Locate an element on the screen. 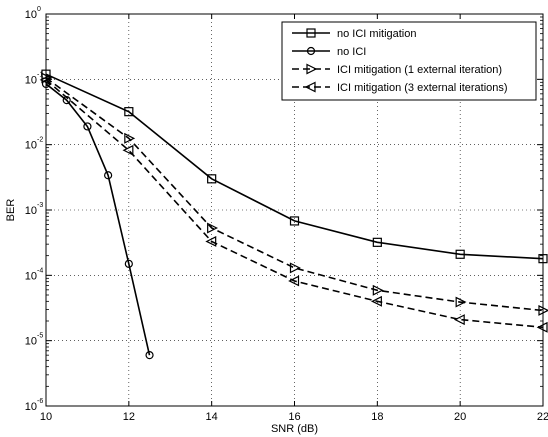  triangle-left-marker-legend is located at coordinates (310, 87).